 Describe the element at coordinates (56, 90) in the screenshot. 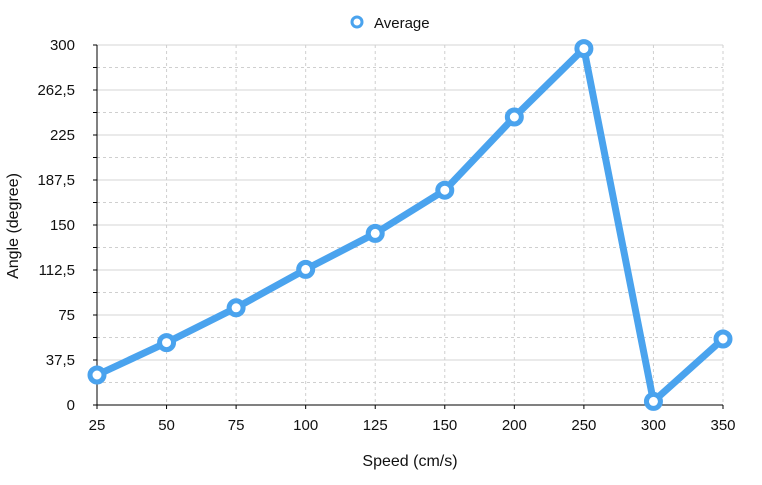

I see `y-tick-label: 262,5` at that location.